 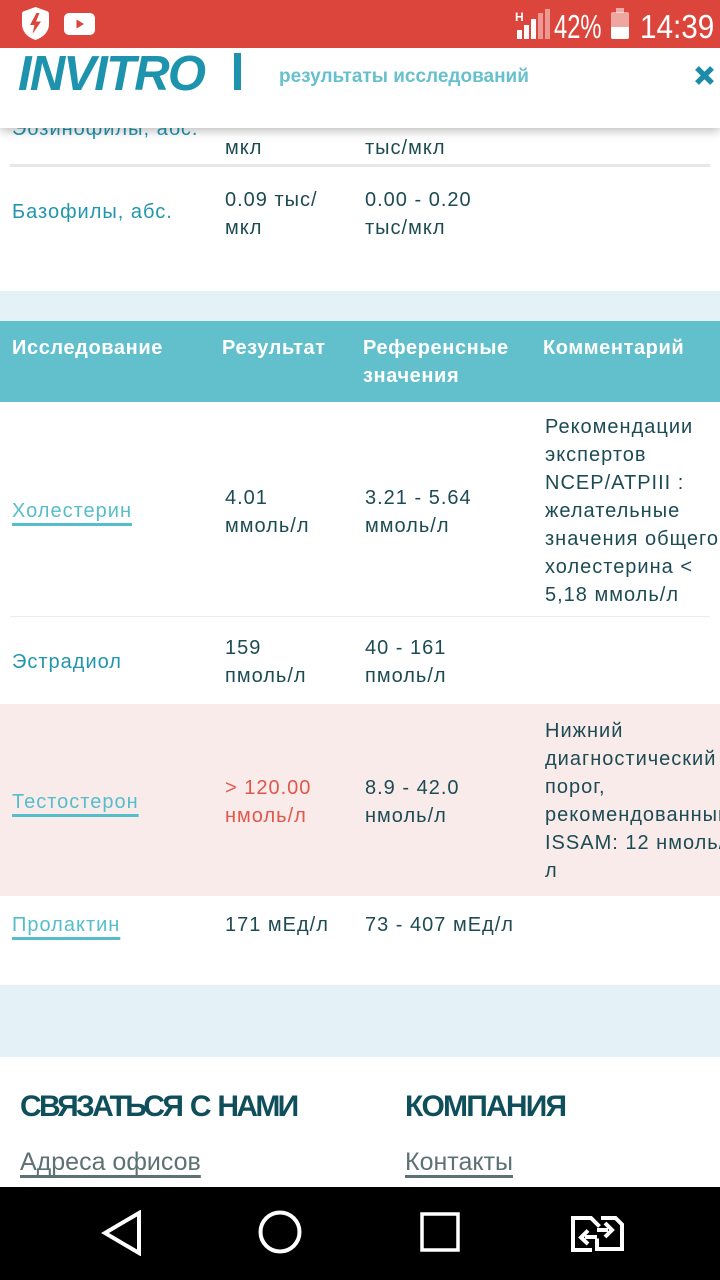 What do you see at coordinates (519, 17) in the screenshot?
I see `svg-text: H` at bounding box center [519, 17].